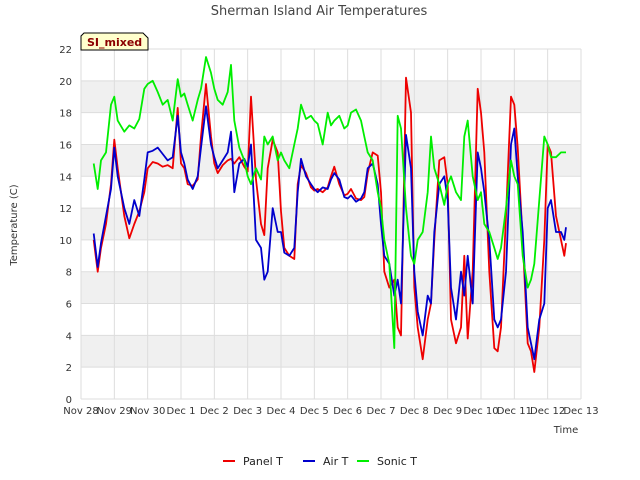  I want to click on y-tick-label: 18, so click(65, 114).